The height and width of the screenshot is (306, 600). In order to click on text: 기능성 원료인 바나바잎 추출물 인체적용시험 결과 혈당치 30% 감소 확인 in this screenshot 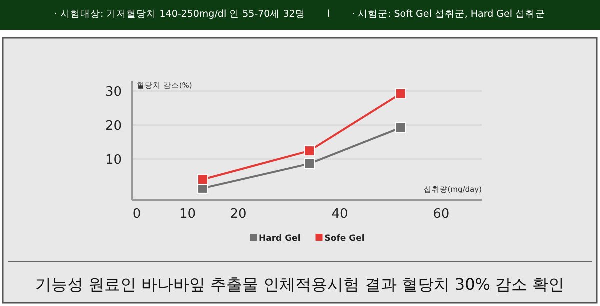, I will do `click(300, 284)`.